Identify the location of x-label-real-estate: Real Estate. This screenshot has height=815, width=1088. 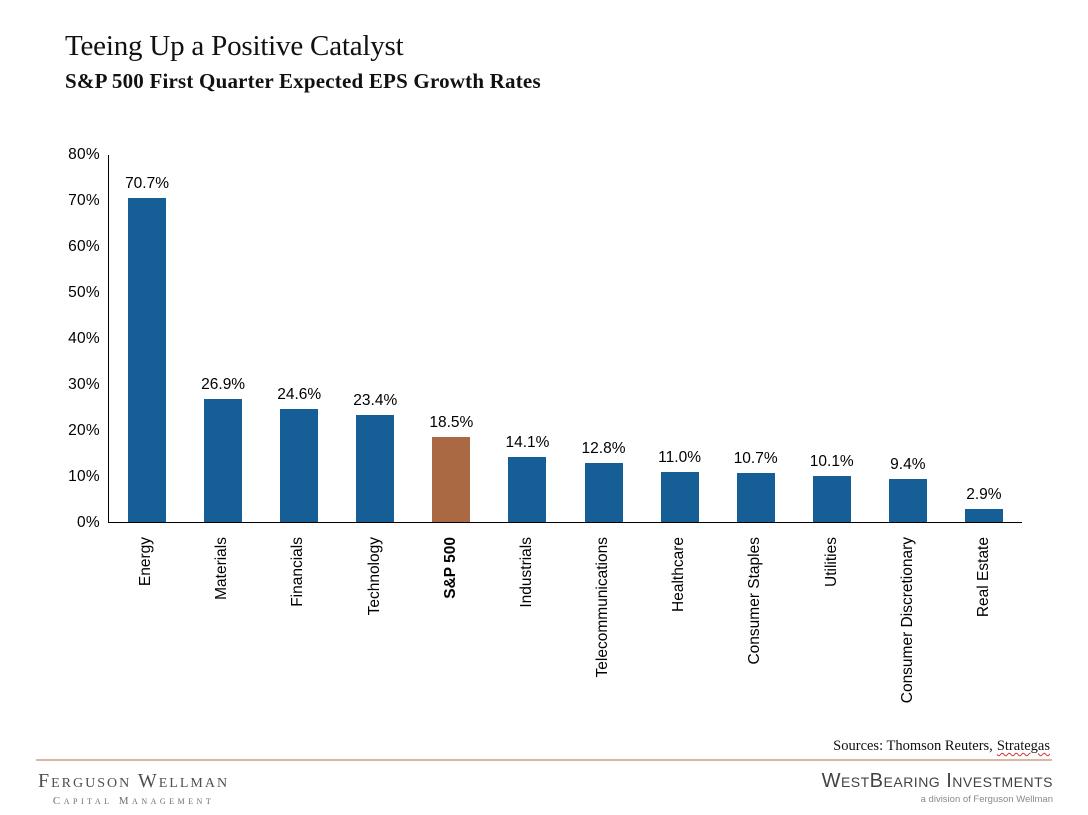
(983, 577).